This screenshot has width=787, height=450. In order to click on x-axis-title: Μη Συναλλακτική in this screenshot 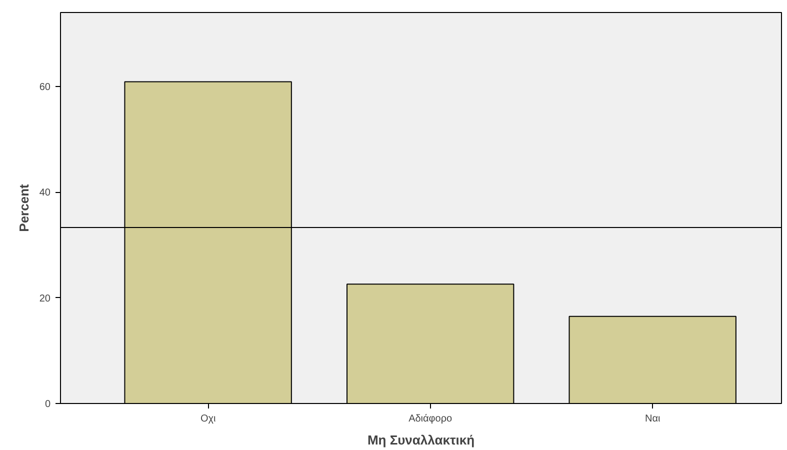, I will do `click(421, 440)`.